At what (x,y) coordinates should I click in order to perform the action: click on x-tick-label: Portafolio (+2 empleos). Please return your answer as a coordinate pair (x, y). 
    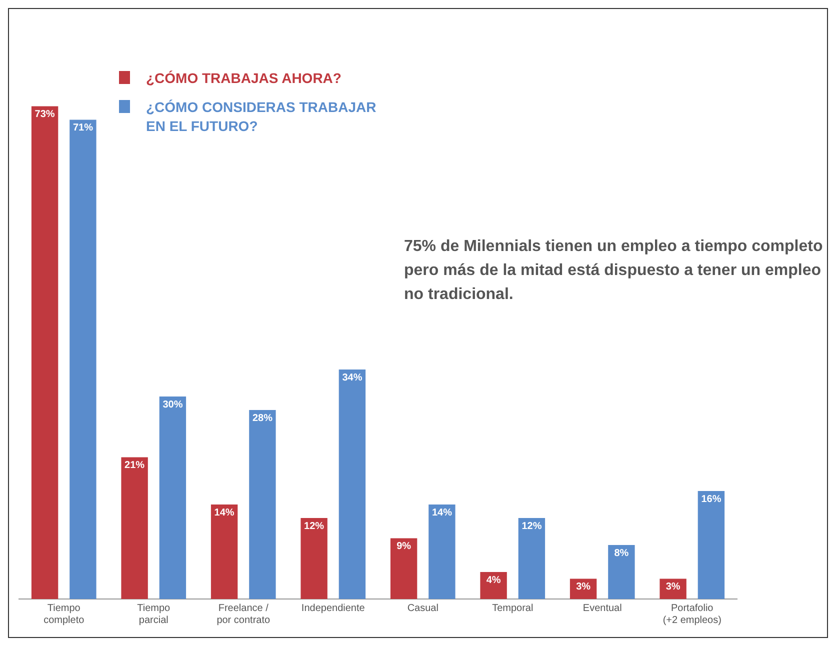
    Looking at the image, I should click on (692, 614).